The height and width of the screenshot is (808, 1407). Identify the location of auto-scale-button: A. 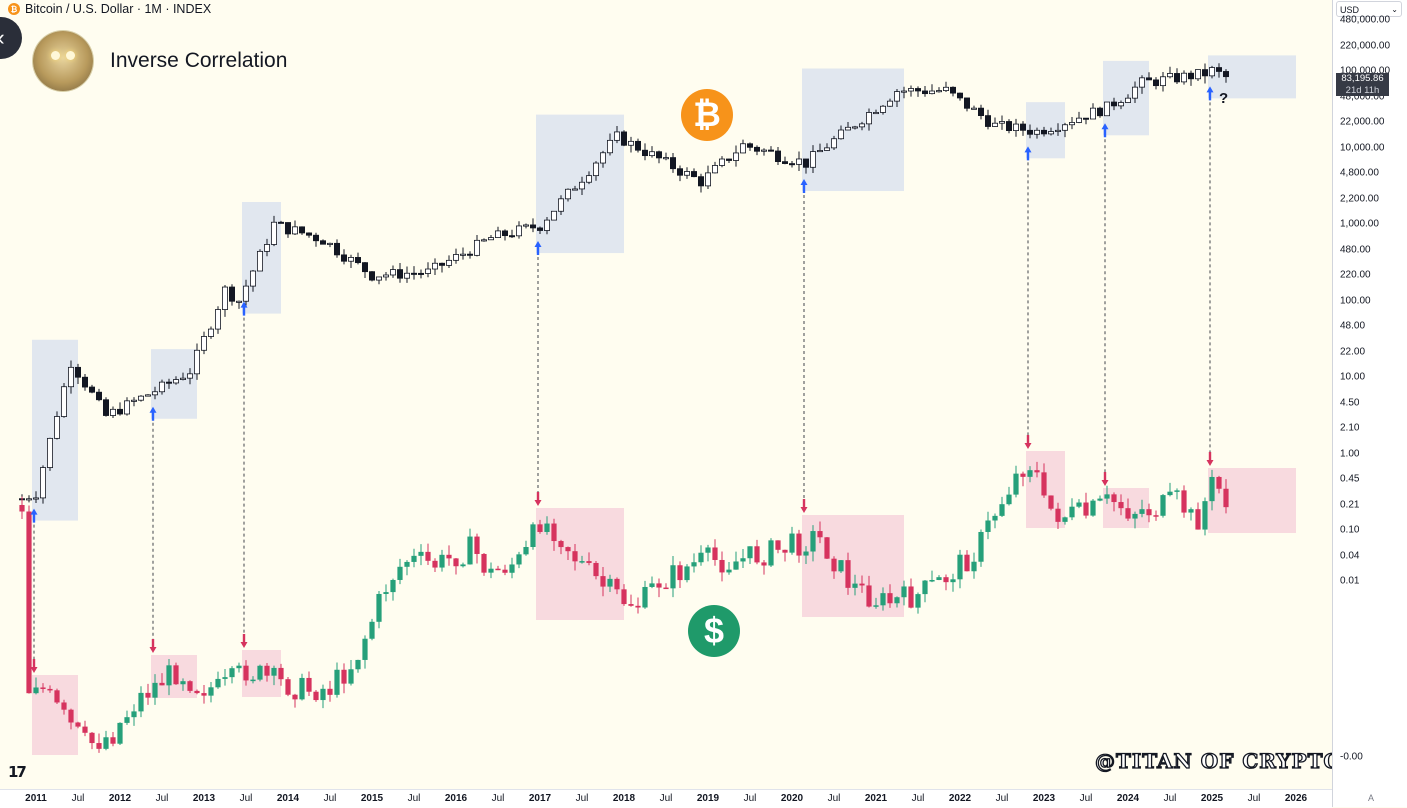
(1371, 798).